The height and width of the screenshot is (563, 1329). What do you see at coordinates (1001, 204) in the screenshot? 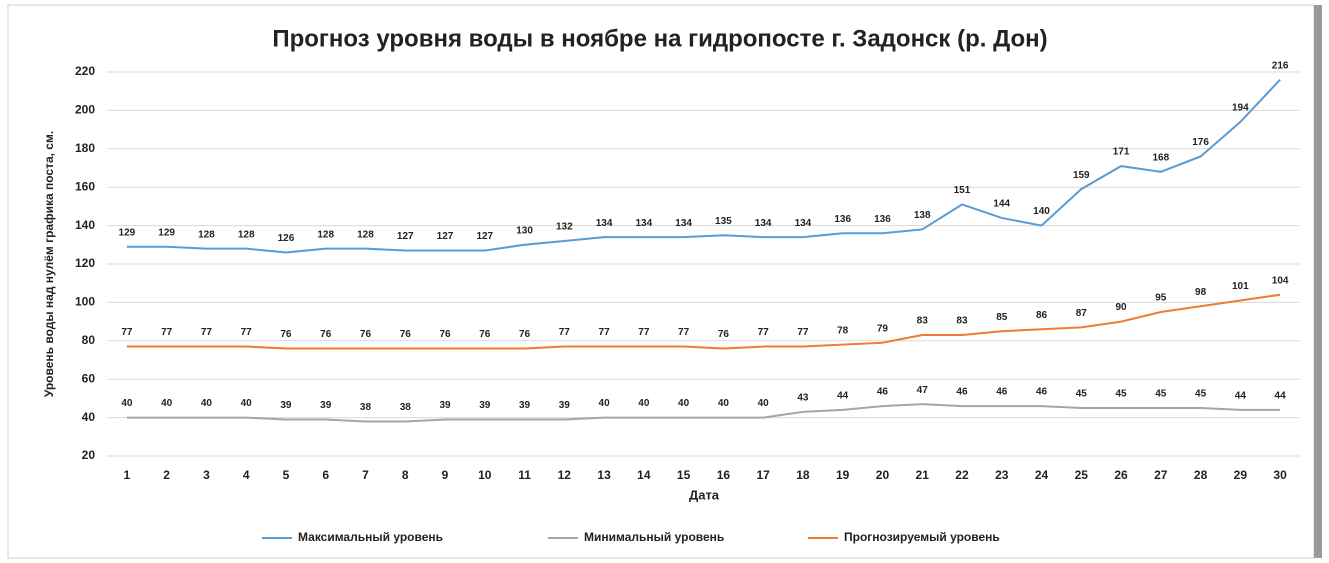
I see `data-label: 144` at bounding box center [1001, 204].